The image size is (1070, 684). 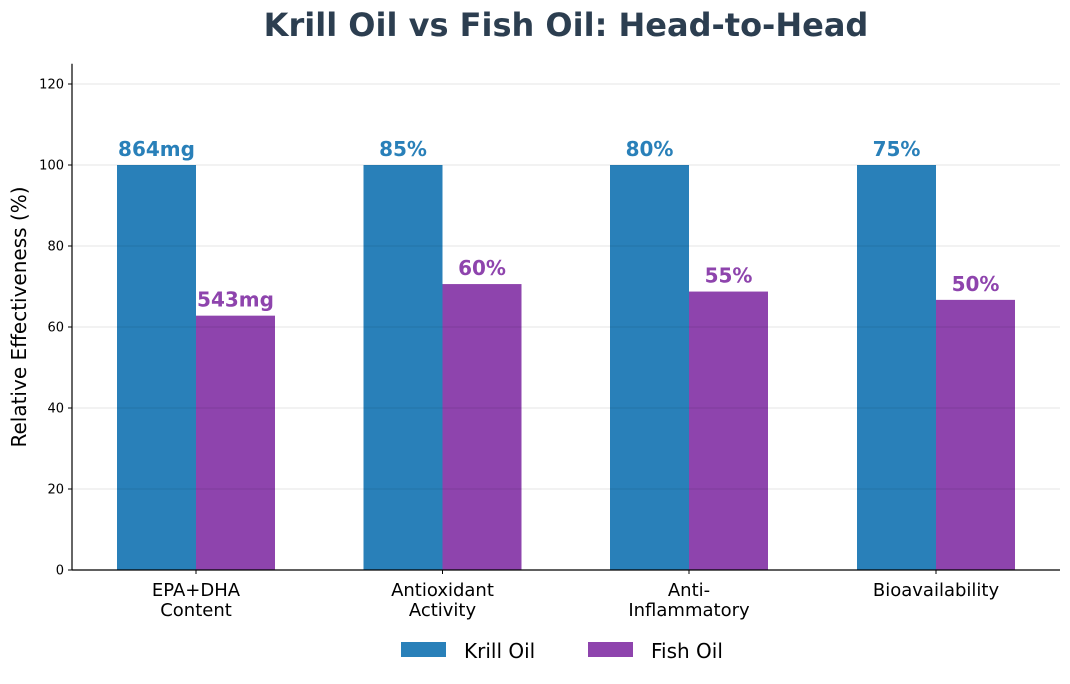 I want to click on y-tick-label: 80, so click(x=55, y=247).